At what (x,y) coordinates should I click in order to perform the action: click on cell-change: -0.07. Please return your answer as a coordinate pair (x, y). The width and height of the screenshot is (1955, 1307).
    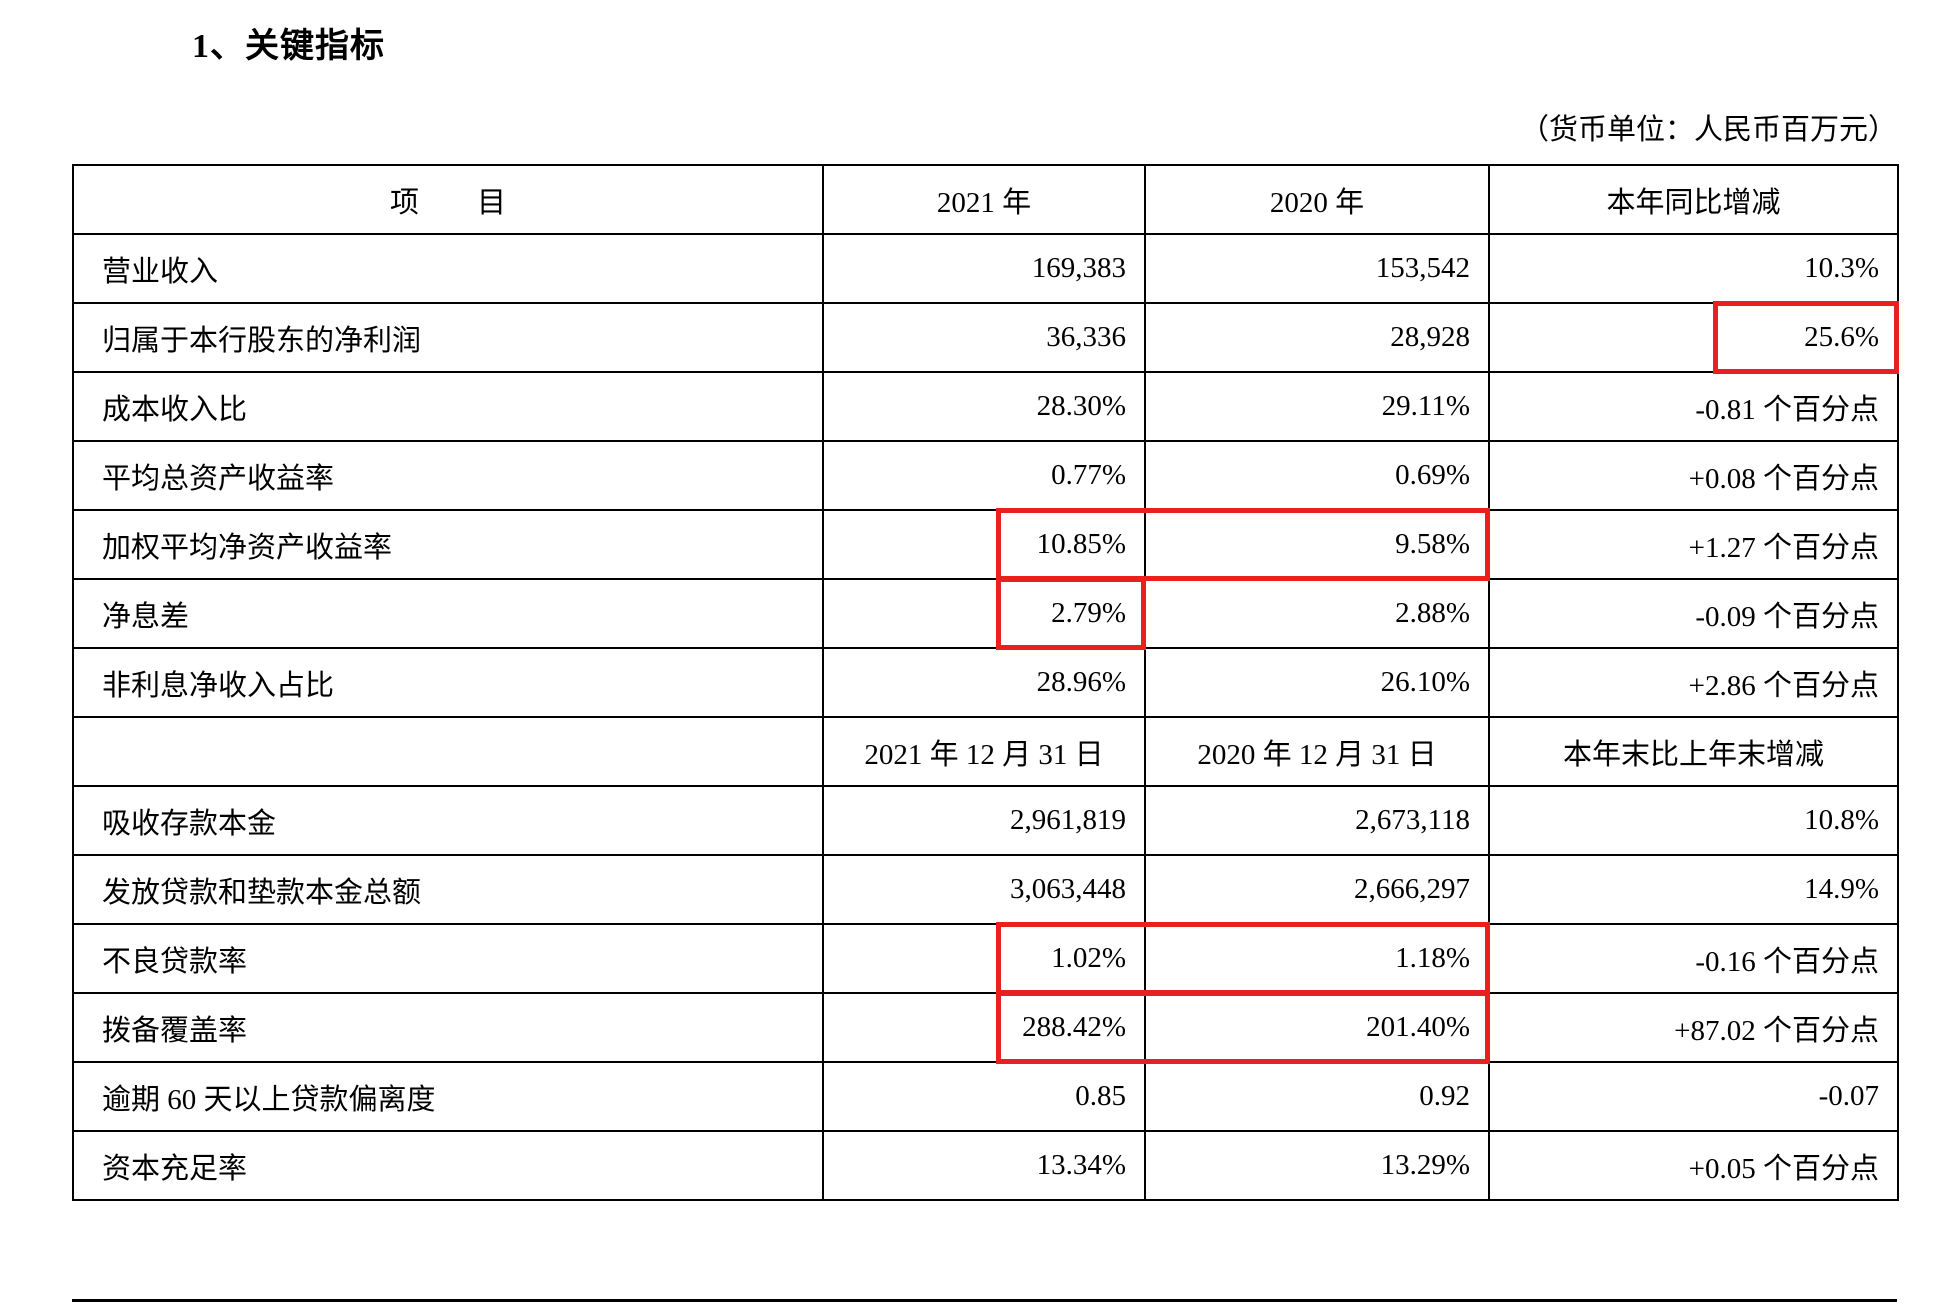
    Looking at the image, I should click on (1693, 1096).